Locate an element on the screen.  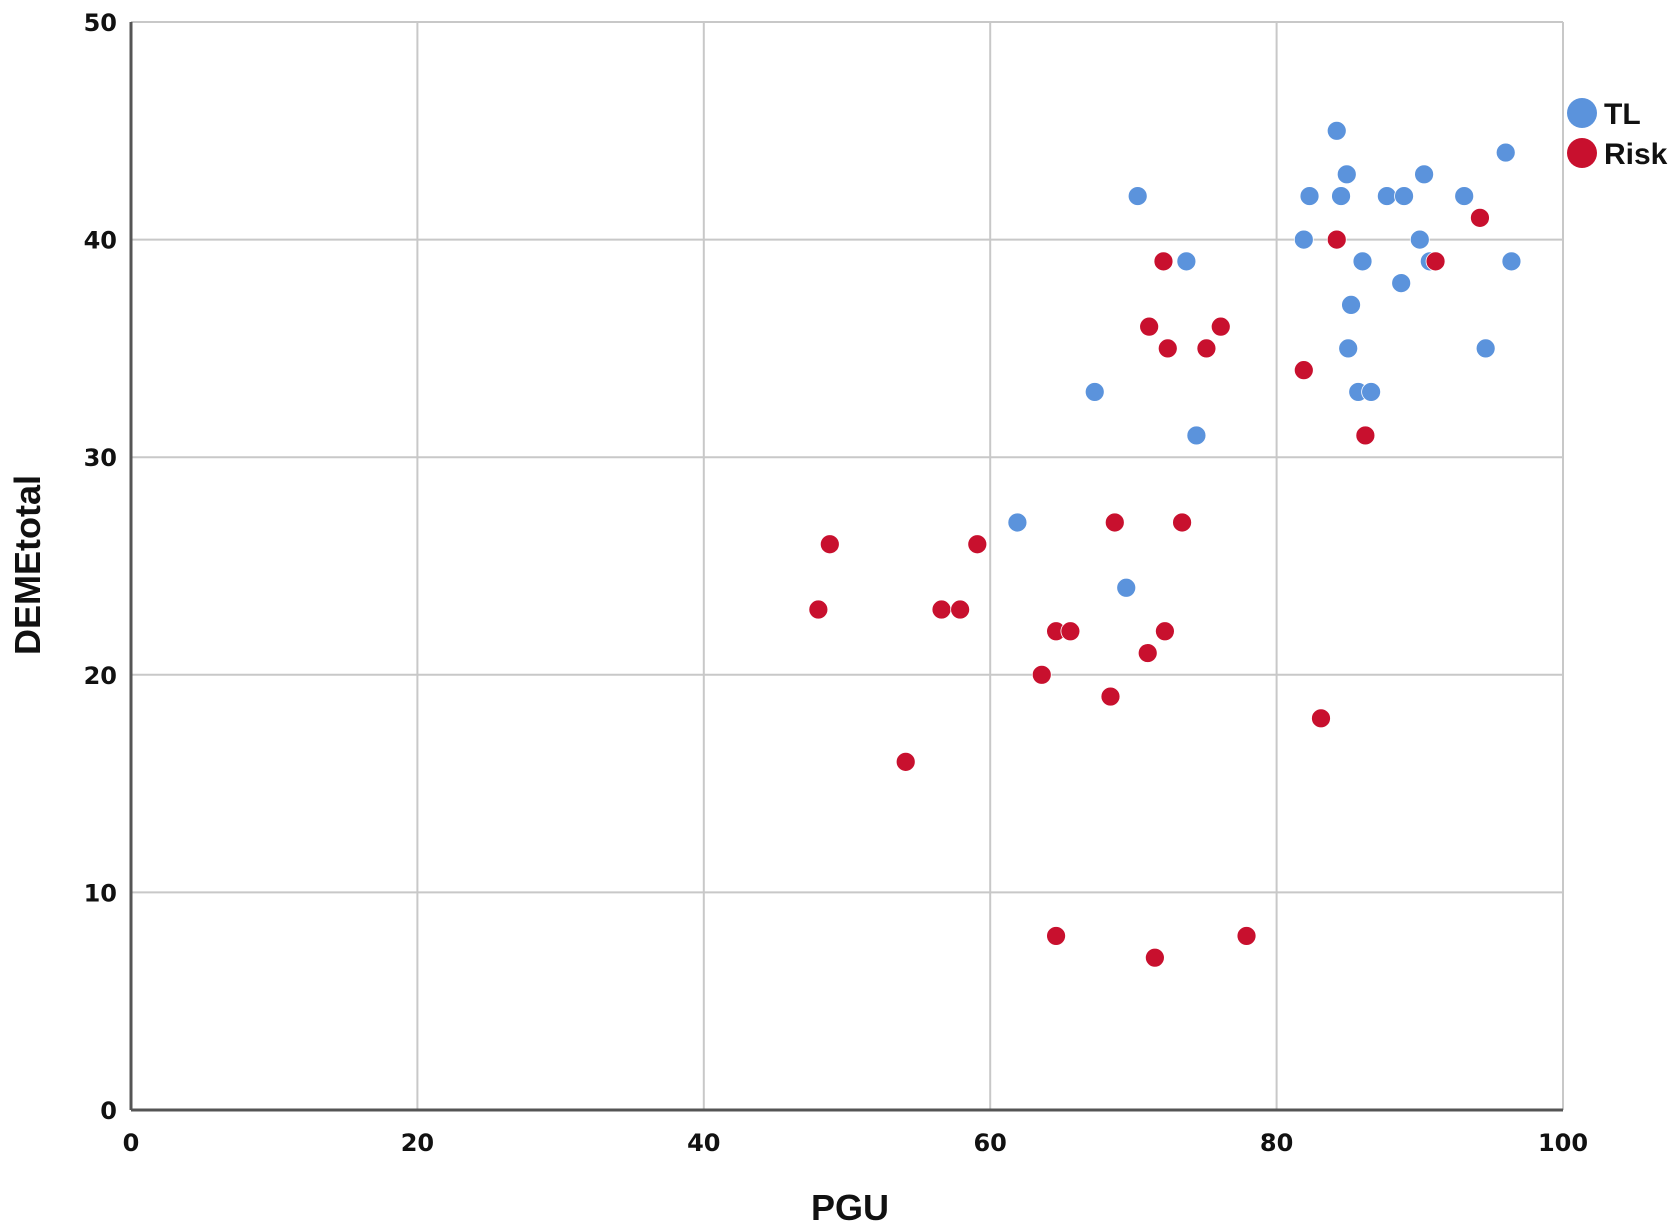
x-tick-label: 40 is located at coordinates (703, 1143).